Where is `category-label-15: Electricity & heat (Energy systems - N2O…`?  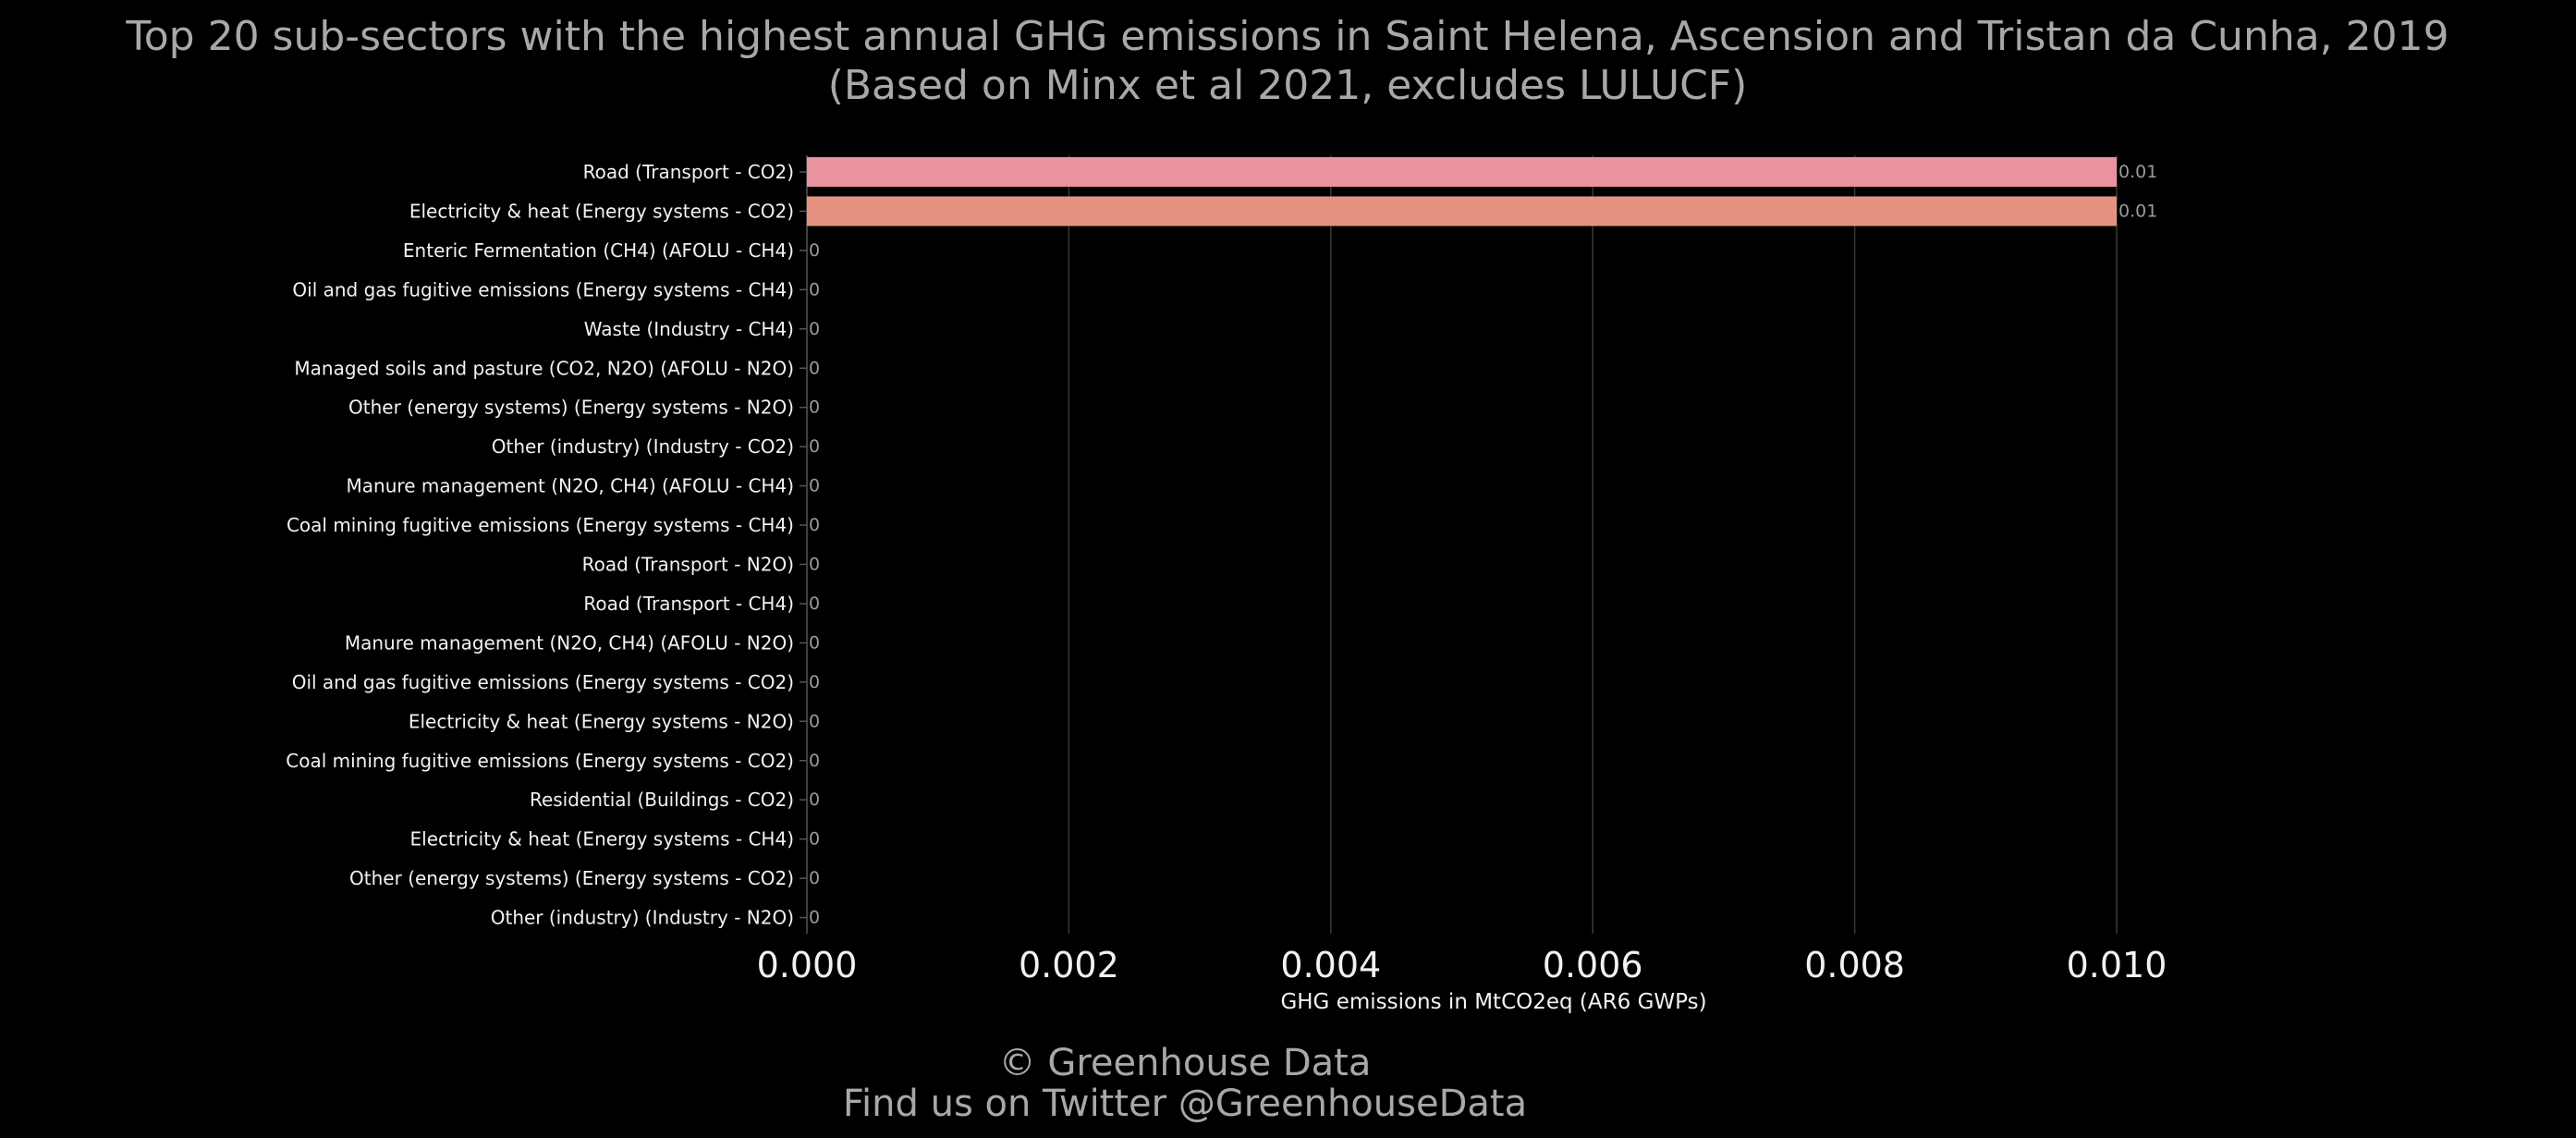 category-label-15: Electricity & heat (Energy systems - N2O… is located at coordinates (601, 721).